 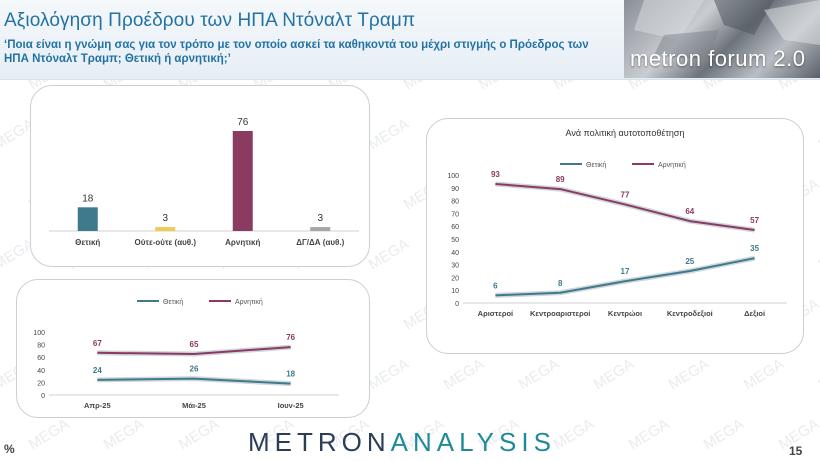 I want to click on footer-logo: METRONANALYSIS, so click(x=402, y=442).